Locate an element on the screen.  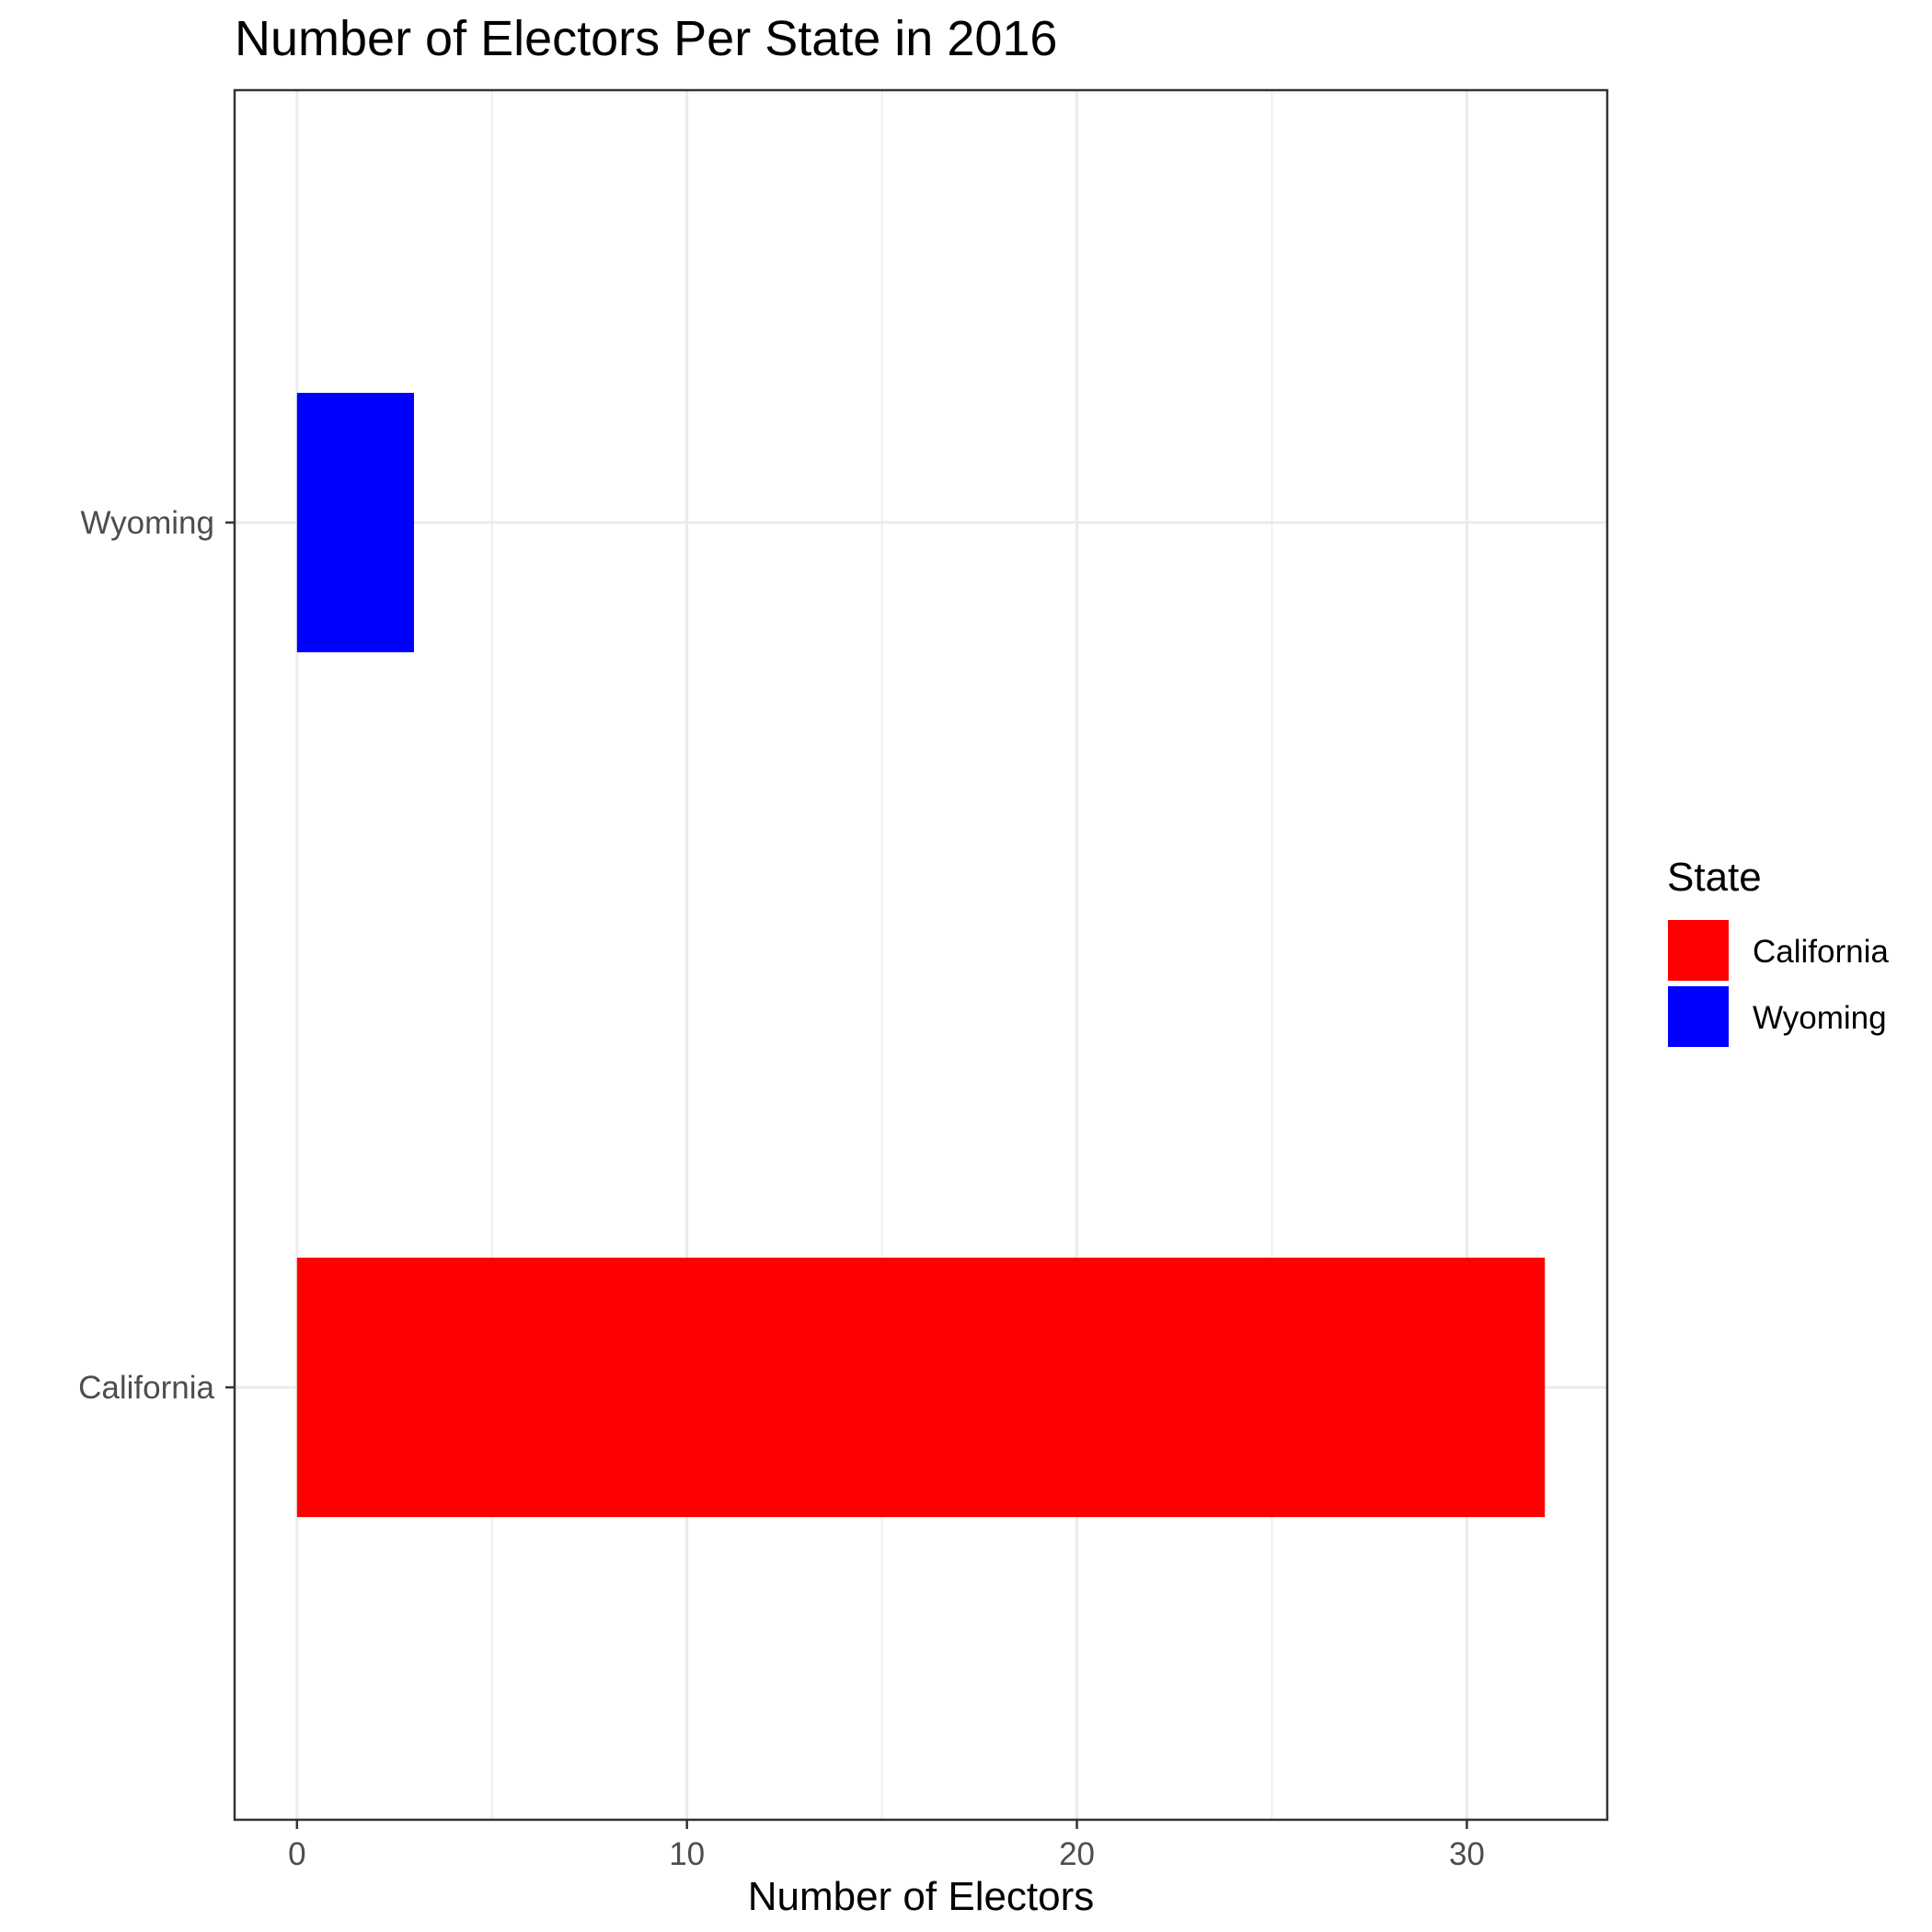
chart-title: Number of Electors Per State in 2016 is located at coordinates (646, 38).